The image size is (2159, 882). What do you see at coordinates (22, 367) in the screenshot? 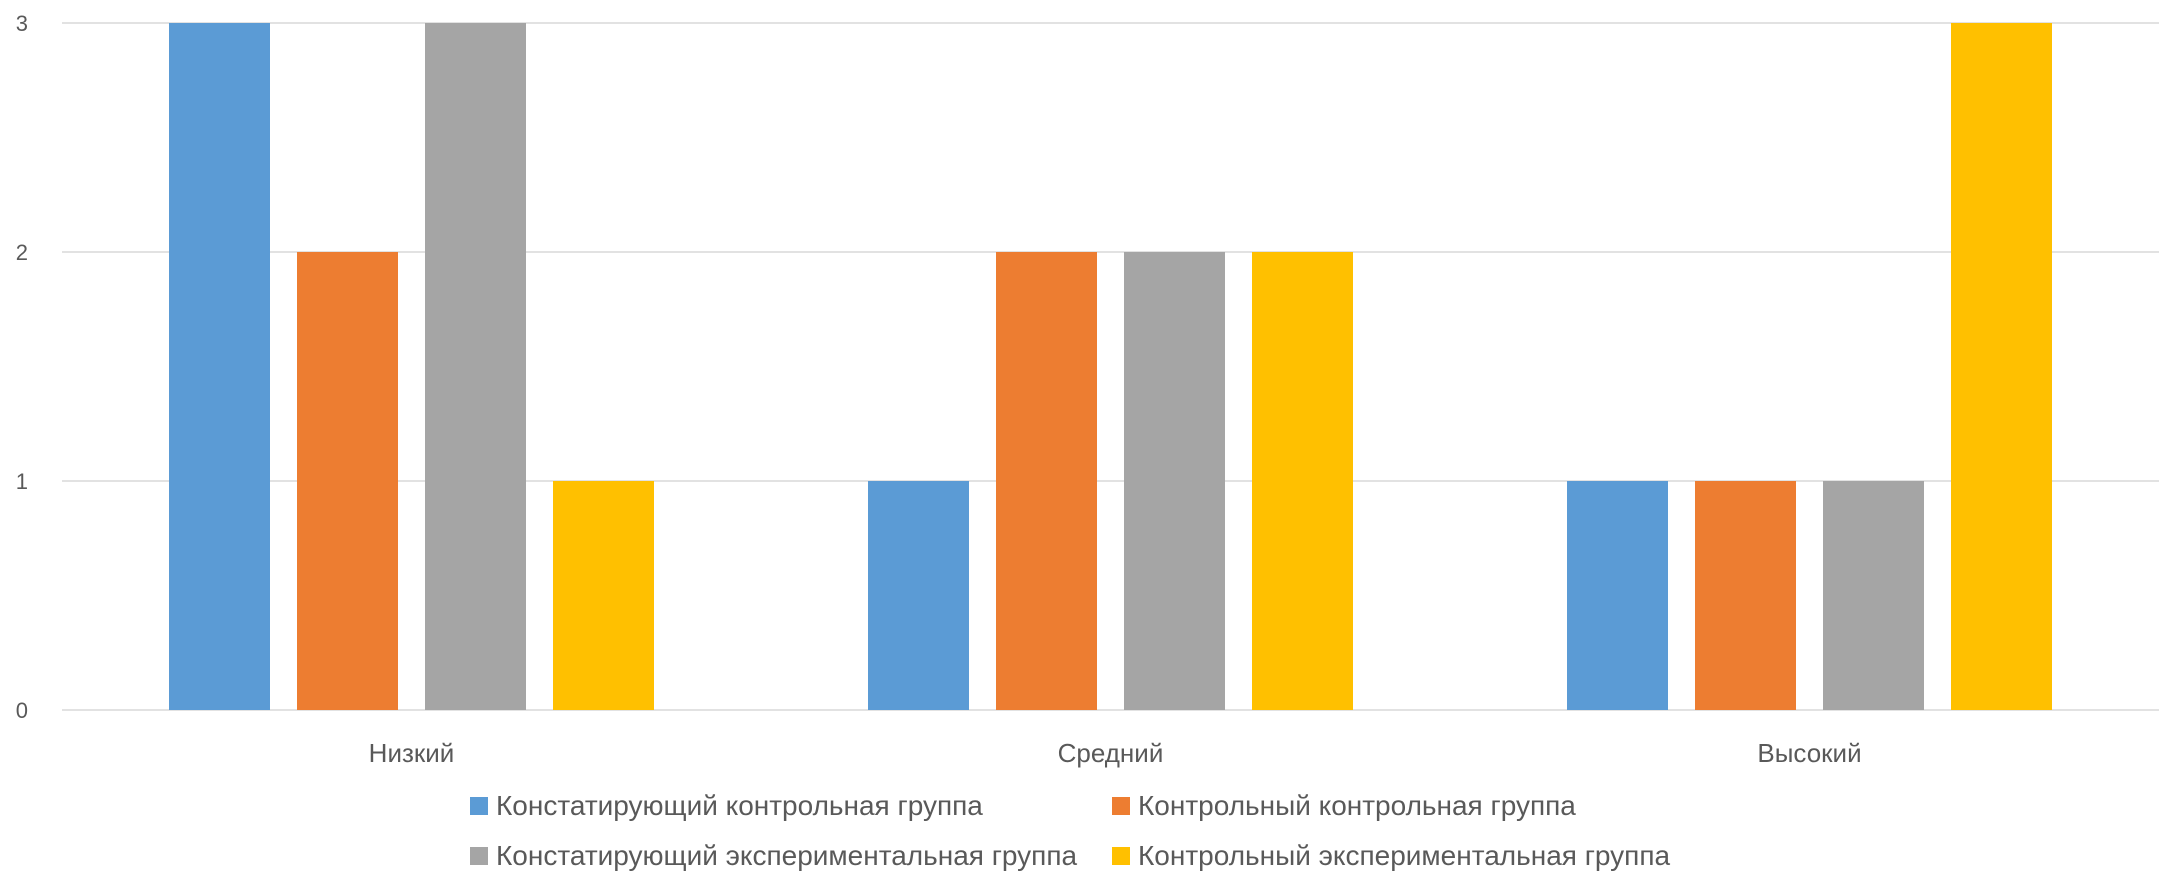
I see `y-axis-ticks: 0 1 2 3` at bounding box center [22, 367].